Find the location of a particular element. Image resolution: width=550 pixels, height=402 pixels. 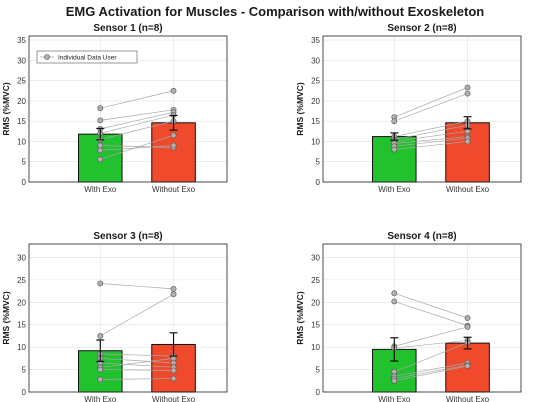

y-tick-label: 35 is located at coordinates (315, 40).